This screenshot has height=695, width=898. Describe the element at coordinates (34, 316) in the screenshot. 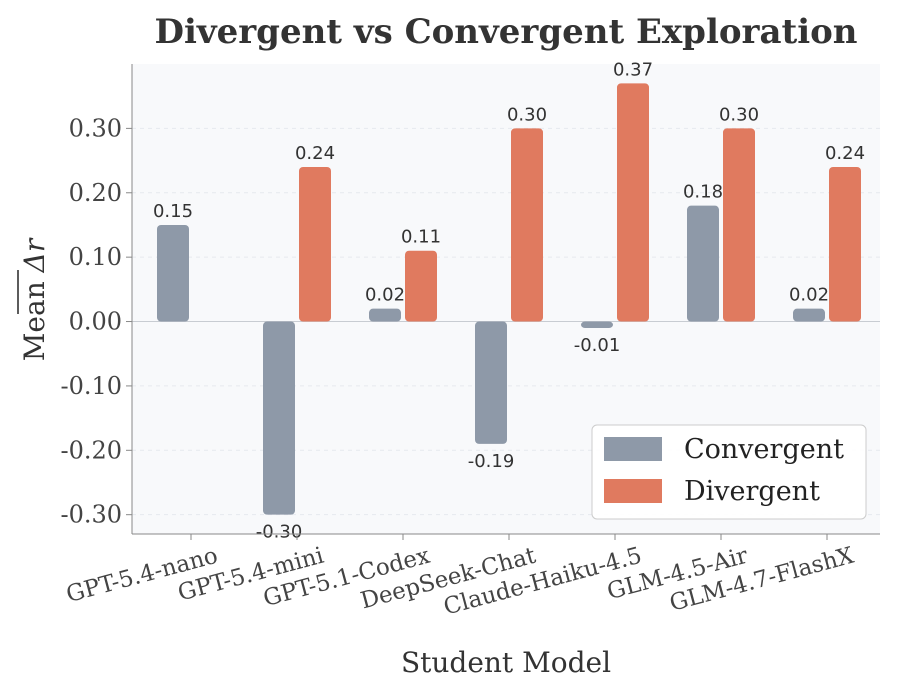

I see `y-axis-label-prefix: Mean` at that location.